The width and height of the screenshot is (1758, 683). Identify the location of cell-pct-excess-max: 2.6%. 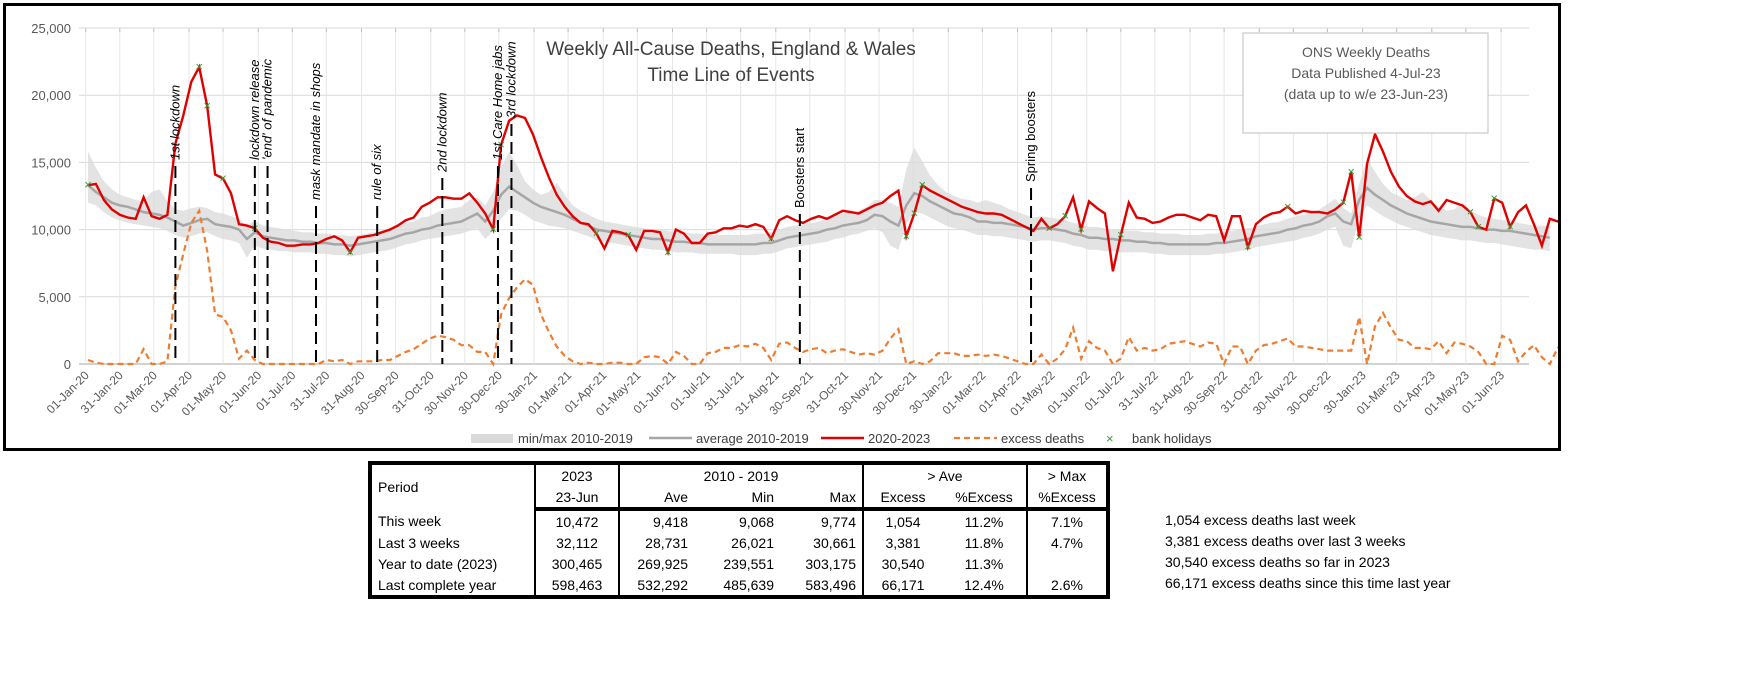
(1067, 585).